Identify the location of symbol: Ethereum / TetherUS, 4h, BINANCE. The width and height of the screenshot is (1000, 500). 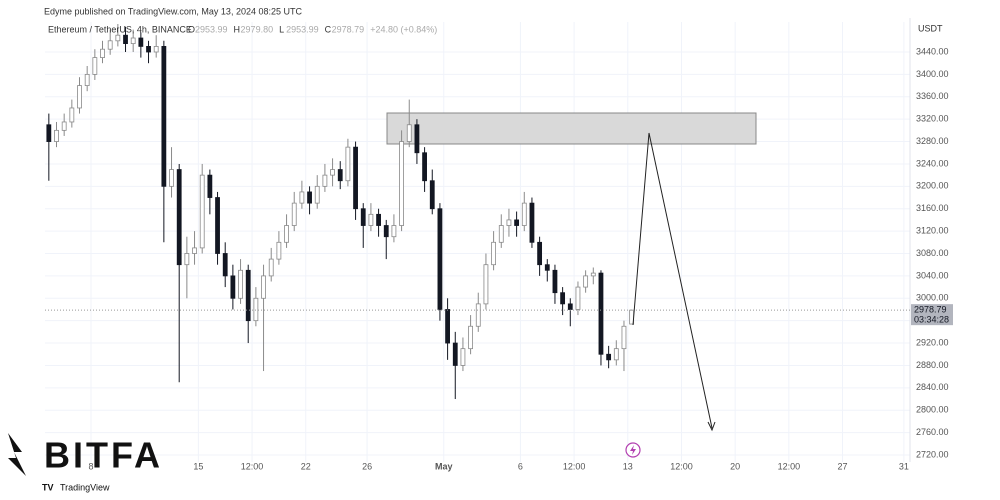
(120, 29).